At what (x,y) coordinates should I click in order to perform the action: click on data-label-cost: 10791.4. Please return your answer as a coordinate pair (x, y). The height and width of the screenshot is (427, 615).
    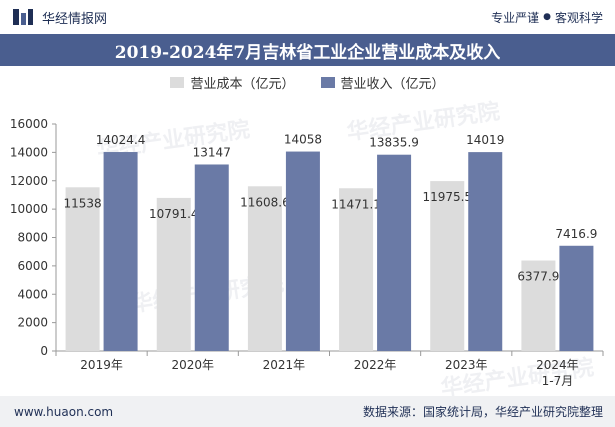
    Looking at the image, I should click on (174, 214).